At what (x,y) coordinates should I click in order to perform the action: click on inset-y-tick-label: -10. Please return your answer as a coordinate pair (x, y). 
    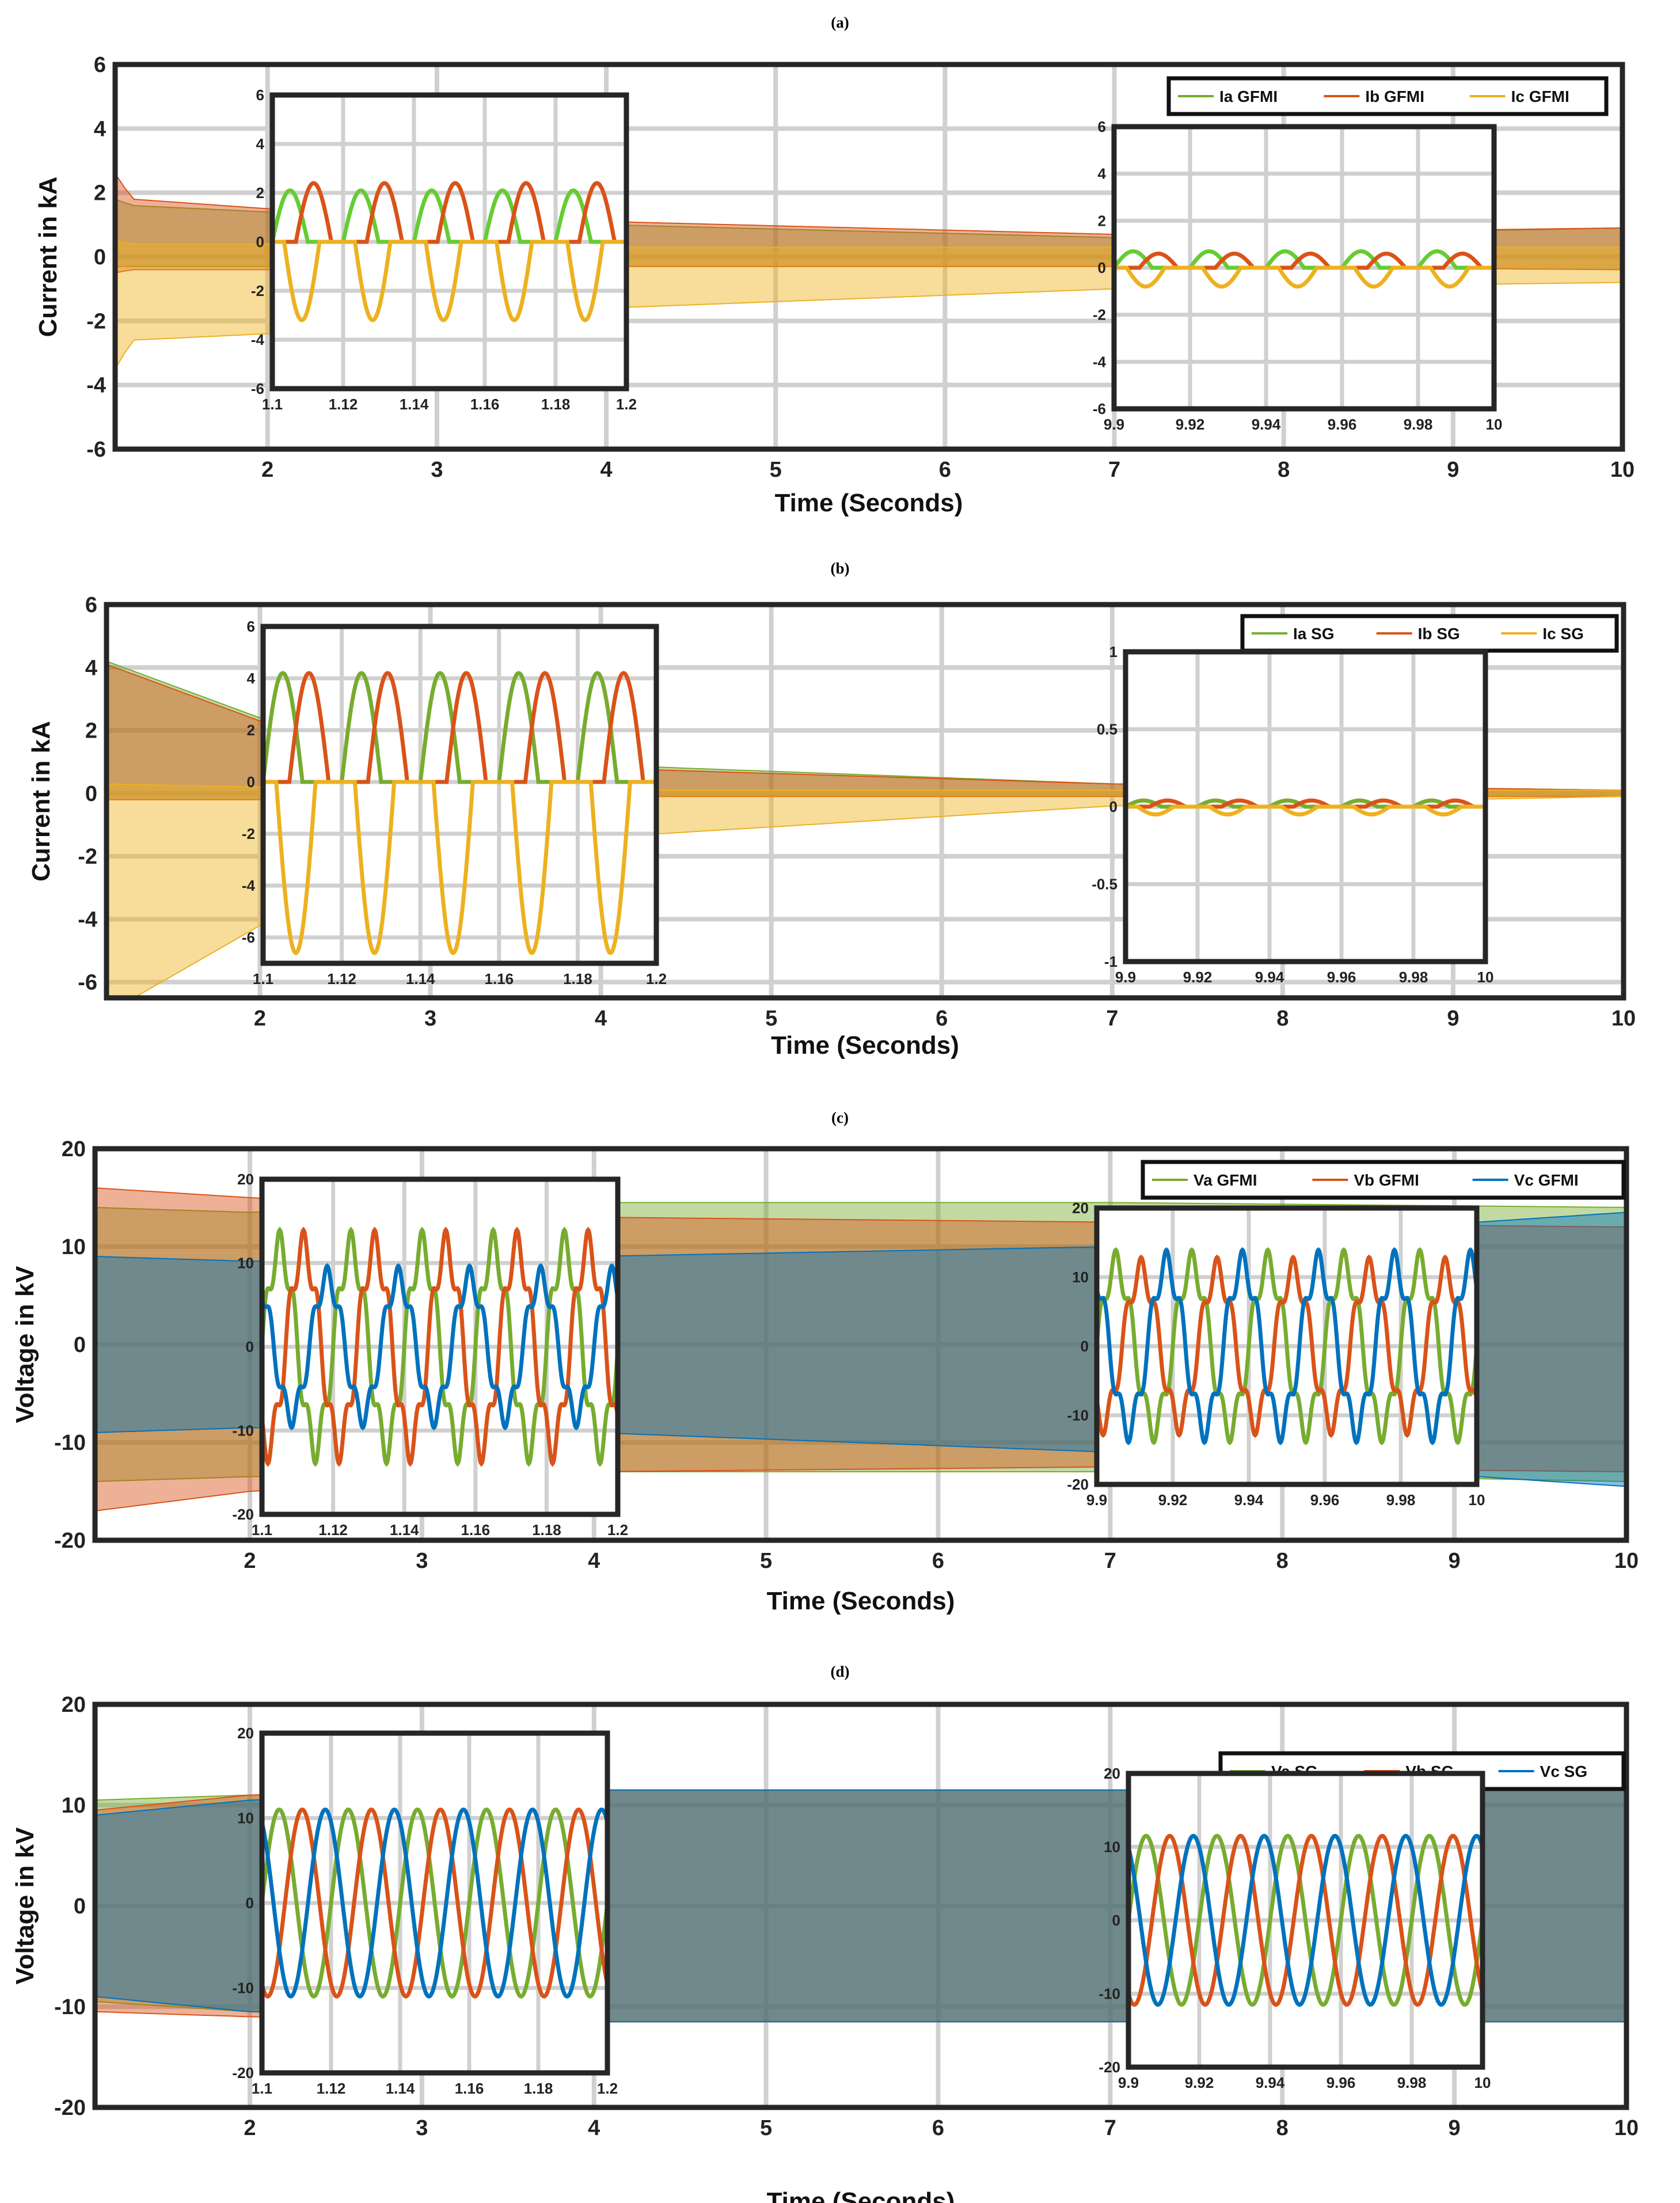
    Looking at the image, I should click on (1078, 1416).